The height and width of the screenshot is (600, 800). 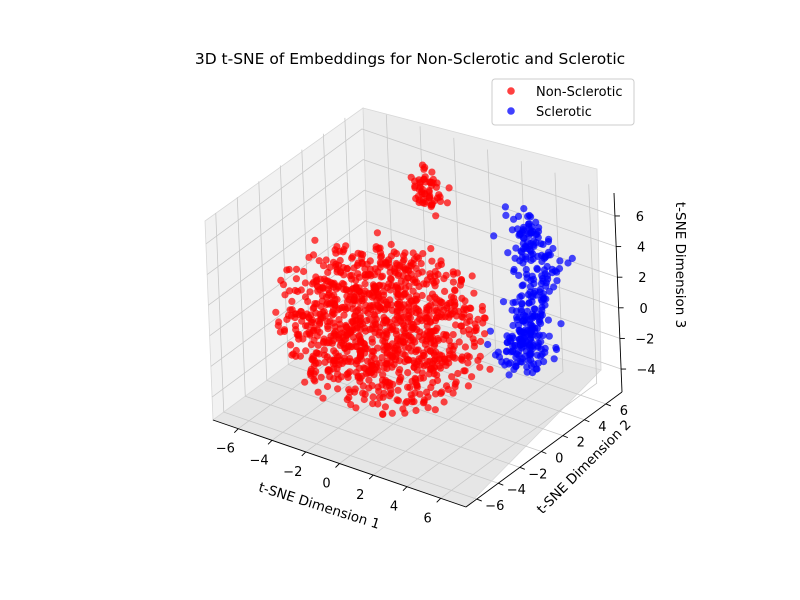 I want to click on z-tick-label: 2, so click(x=642, y=278).